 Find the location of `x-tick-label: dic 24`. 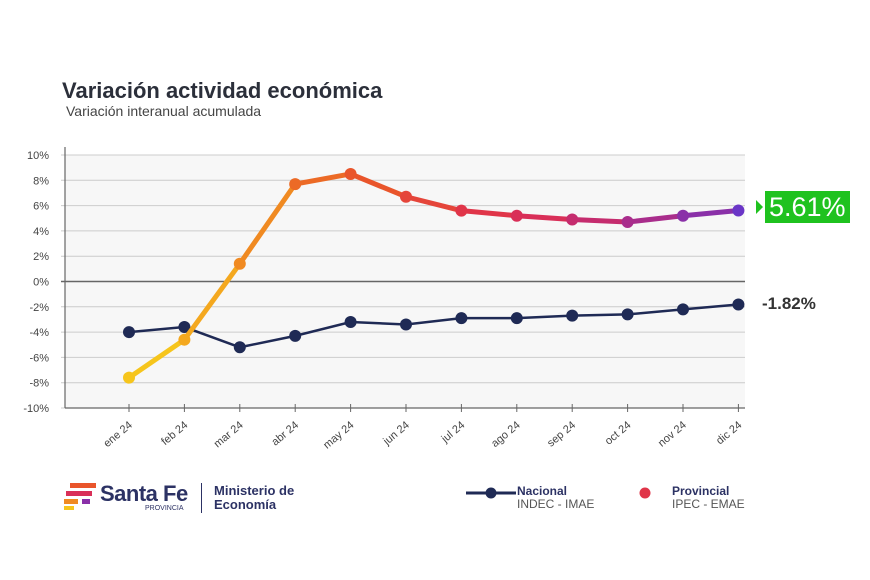

x-tick-label: dic 24 is located at coordinates (729, 433).